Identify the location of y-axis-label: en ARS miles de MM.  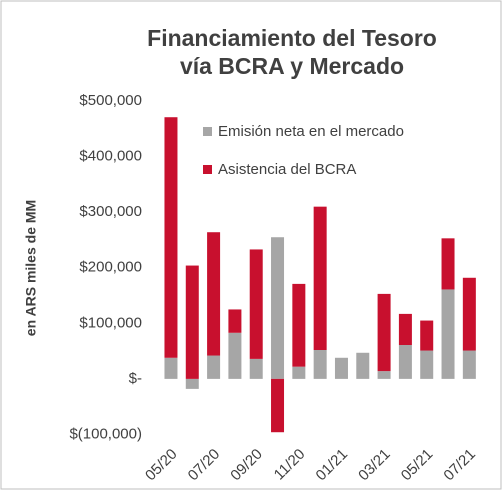
(31, 268).